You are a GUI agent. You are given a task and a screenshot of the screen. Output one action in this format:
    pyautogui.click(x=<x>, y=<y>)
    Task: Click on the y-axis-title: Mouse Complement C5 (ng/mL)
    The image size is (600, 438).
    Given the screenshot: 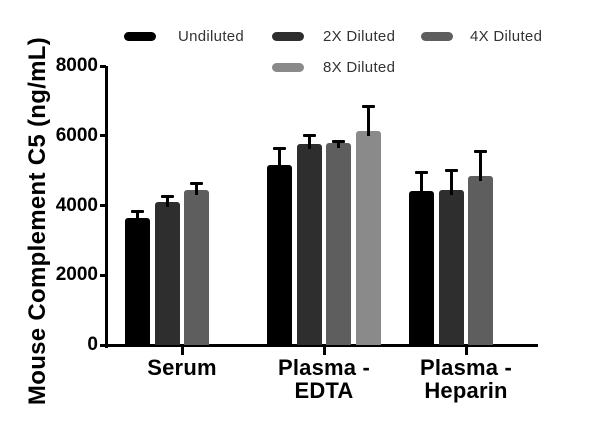 What is the action you would take?
    pyautogui.click(x=37, y=221)
    